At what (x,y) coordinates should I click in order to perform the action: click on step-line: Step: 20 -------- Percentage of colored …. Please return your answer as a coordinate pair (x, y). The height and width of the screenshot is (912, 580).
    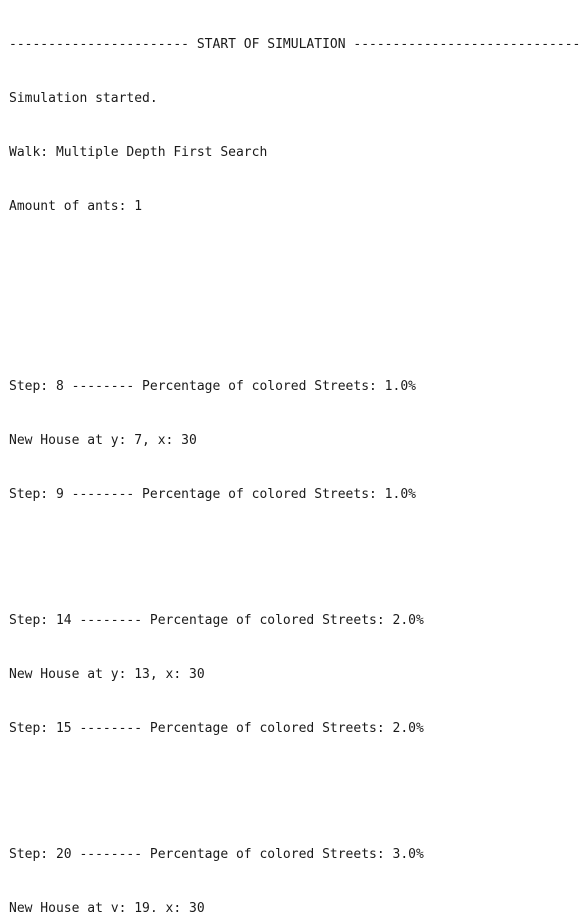
    Looking at the image, I should click on (216, 854).